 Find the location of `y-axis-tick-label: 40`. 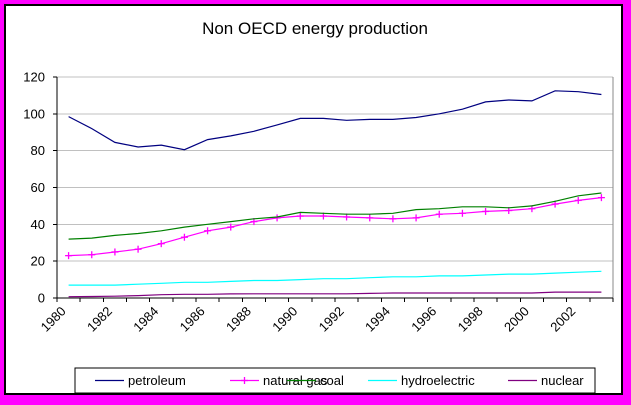

y-axis-tick-label: 40 is located at coordinates (38, 224).